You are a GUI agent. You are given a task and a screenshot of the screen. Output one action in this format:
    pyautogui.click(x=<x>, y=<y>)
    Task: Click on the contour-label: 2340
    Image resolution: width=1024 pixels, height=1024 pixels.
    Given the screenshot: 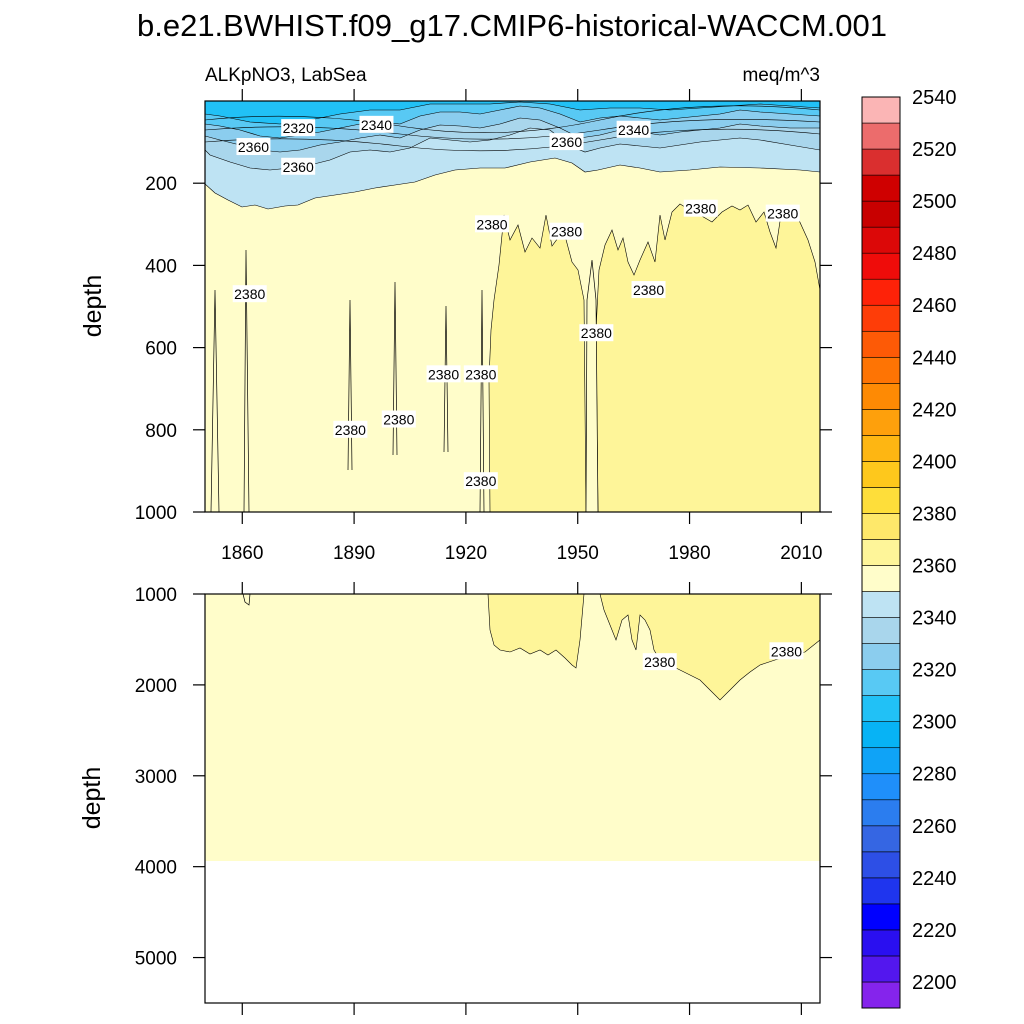 What is the action you would take?
    pyautogui.click(x=633, y=129)
    